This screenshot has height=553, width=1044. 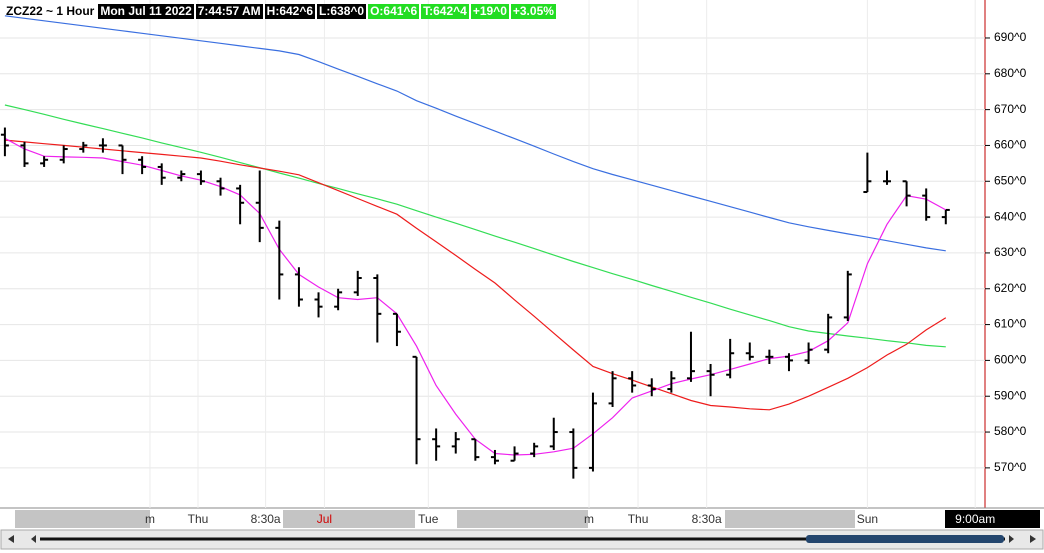 I want to click on y-tick-label: 590^0, so click(x=1010, y=395).